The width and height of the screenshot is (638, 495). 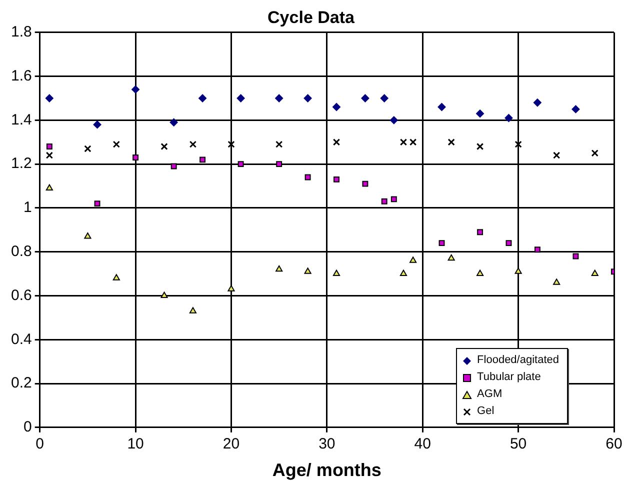 What do you see at coordinates (21, 383) in the screenshot?
I see `y-tick-label: 0.2` at bounding box center [21, 383].